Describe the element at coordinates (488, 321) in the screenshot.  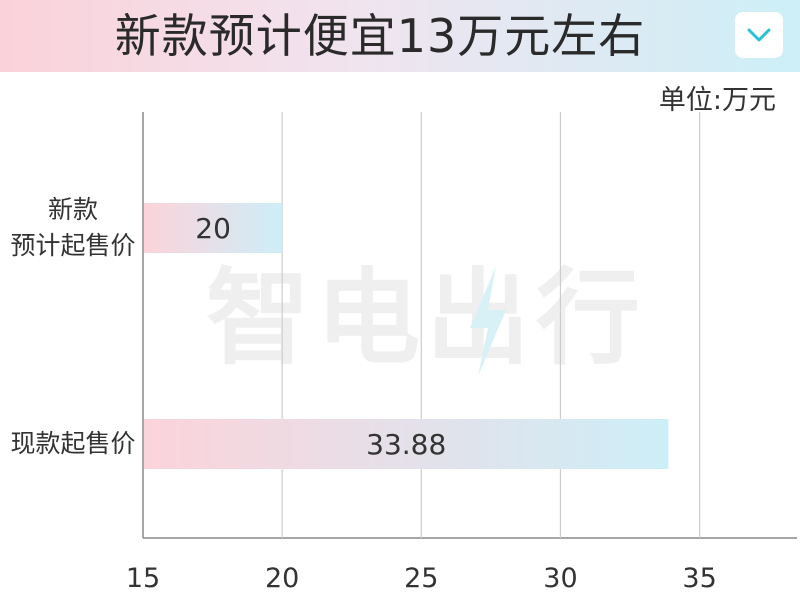
I see `lightning-bolt-icon` at that location.